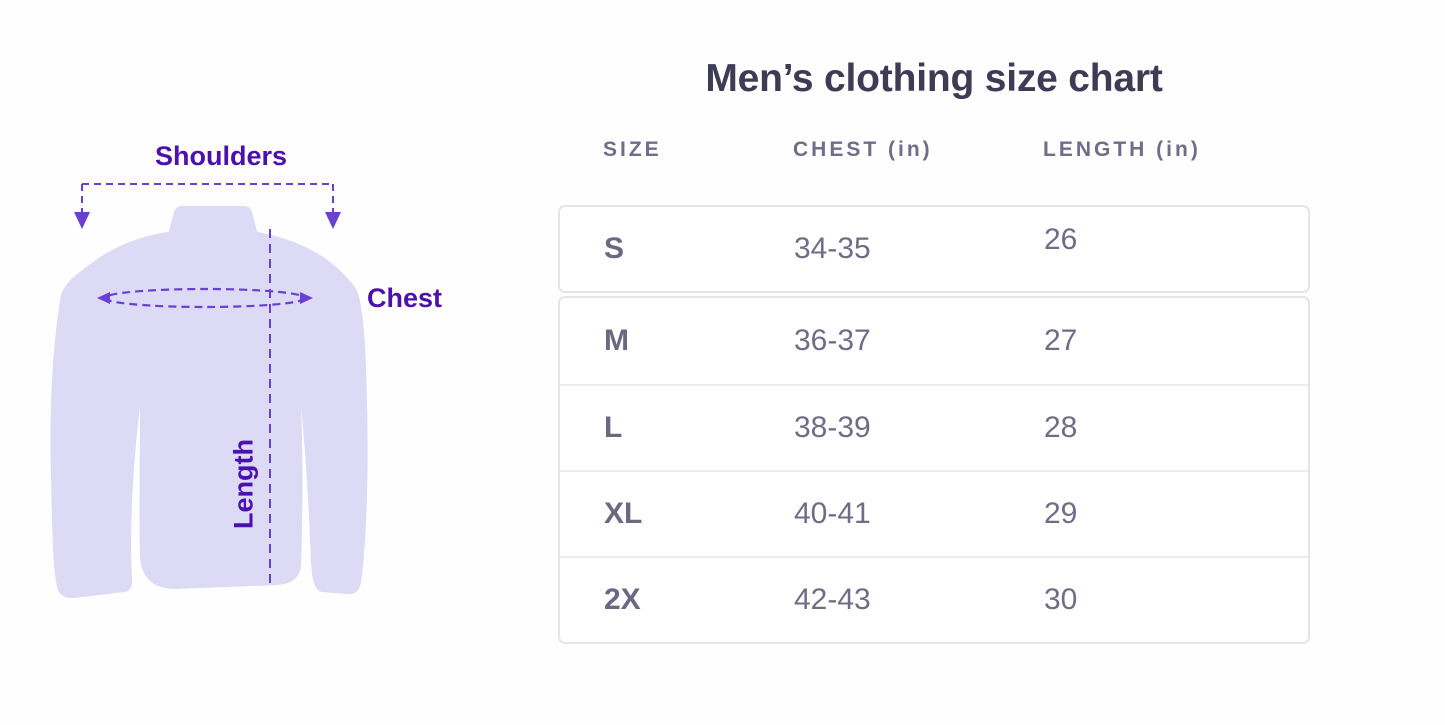  I want to click on chest-arrowhead-right, so click(306, 298).